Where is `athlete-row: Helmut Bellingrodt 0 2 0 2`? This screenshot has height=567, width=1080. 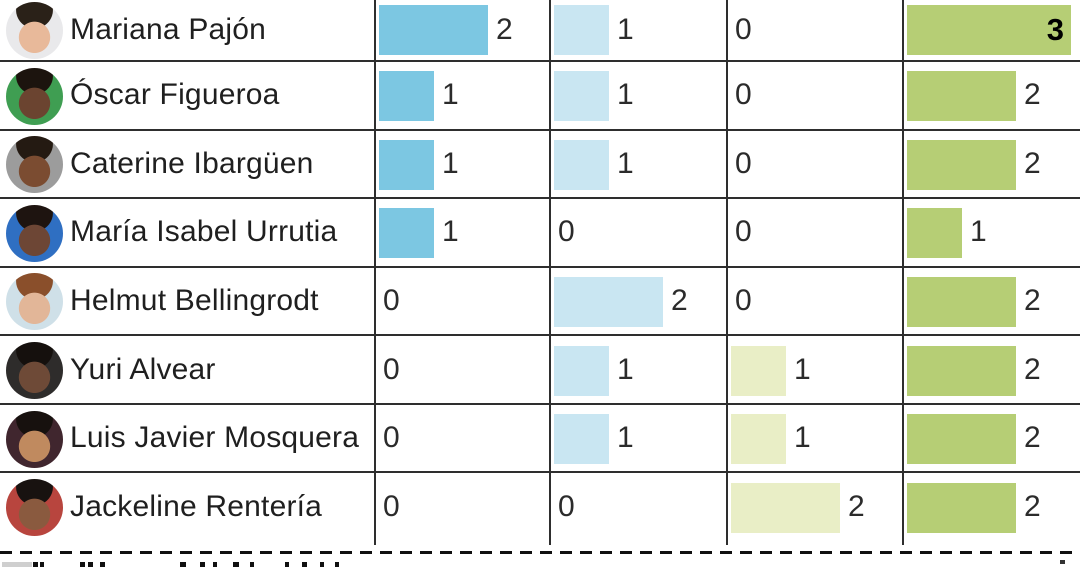 athlete-row: Helmut Bellingrodt 0 2 0 2 is located at coordinates (540, 300).